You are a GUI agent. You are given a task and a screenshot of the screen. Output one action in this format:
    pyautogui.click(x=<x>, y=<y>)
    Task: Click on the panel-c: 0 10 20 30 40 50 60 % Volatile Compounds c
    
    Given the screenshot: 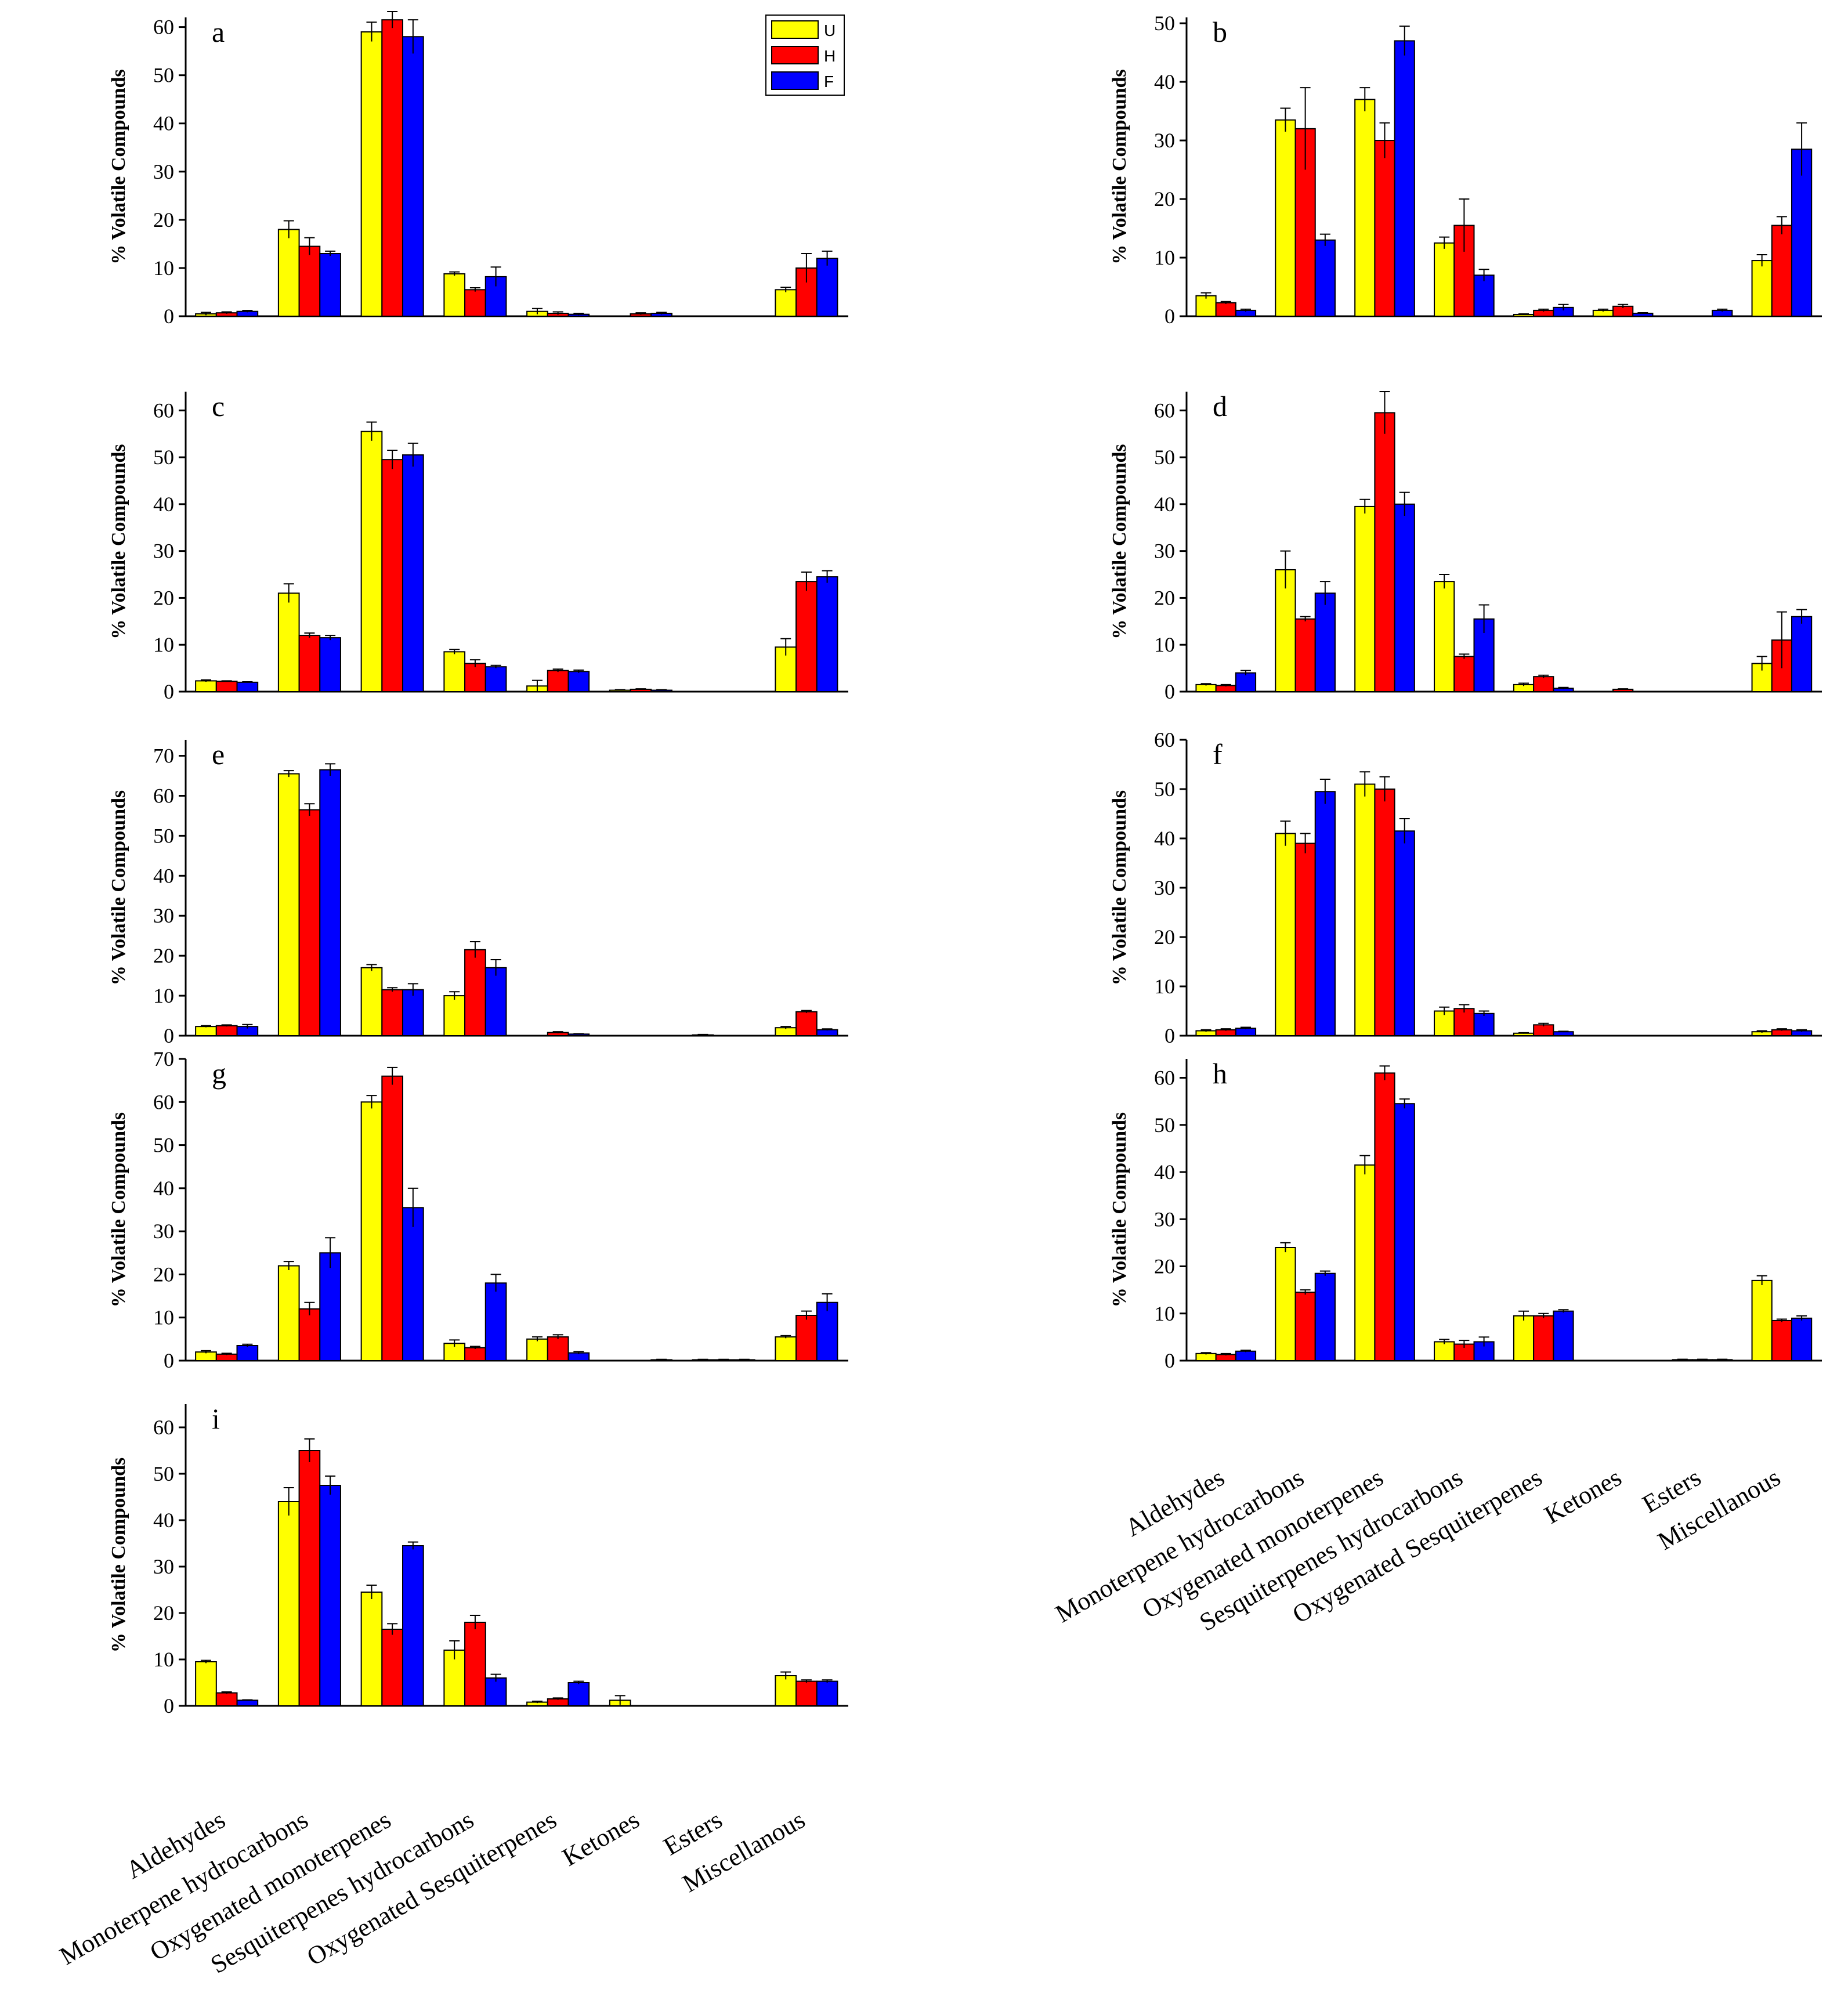 What is the action you would take?
    pyautogui.click(x=478, y=546)
    